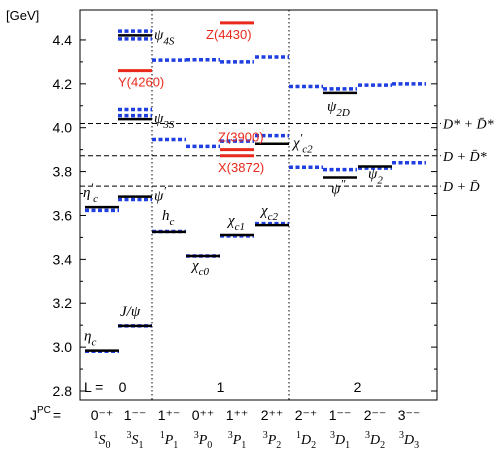 The image size is (498, 454). I want to click on state-label: χc0, so click(199, 268).